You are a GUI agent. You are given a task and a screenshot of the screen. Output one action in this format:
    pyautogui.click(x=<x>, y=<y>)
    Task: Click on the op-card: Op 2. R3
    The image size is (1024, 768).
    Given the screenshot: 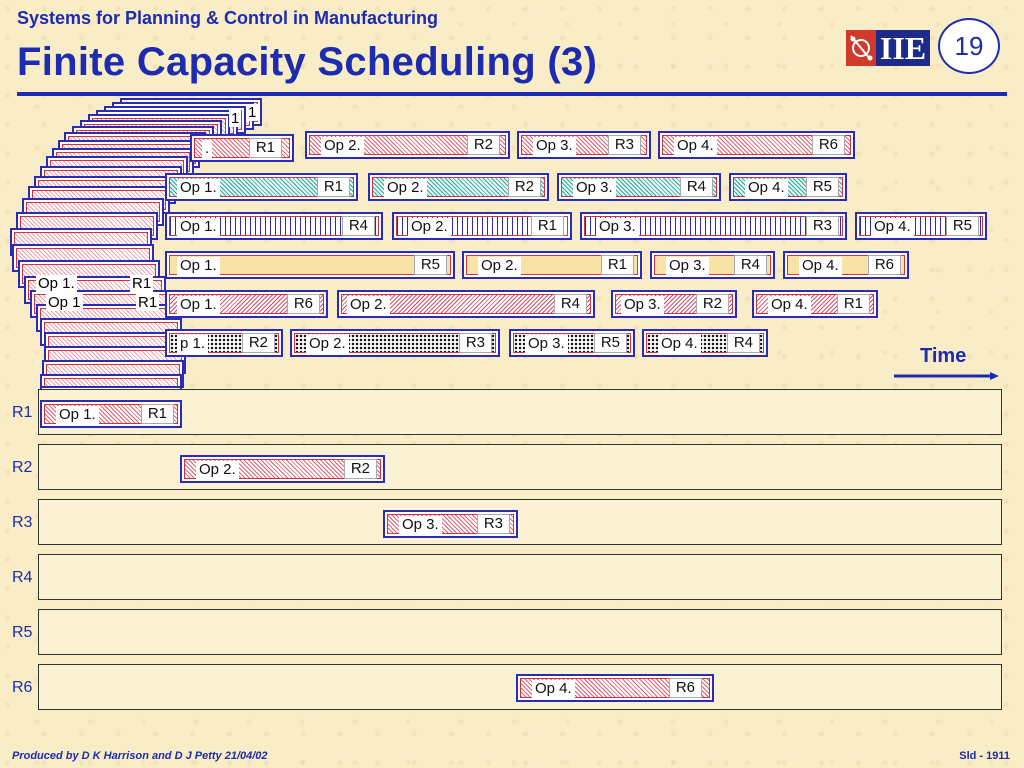 What is the action you would take?
    pyautogui.click(x=395, y=343)
    